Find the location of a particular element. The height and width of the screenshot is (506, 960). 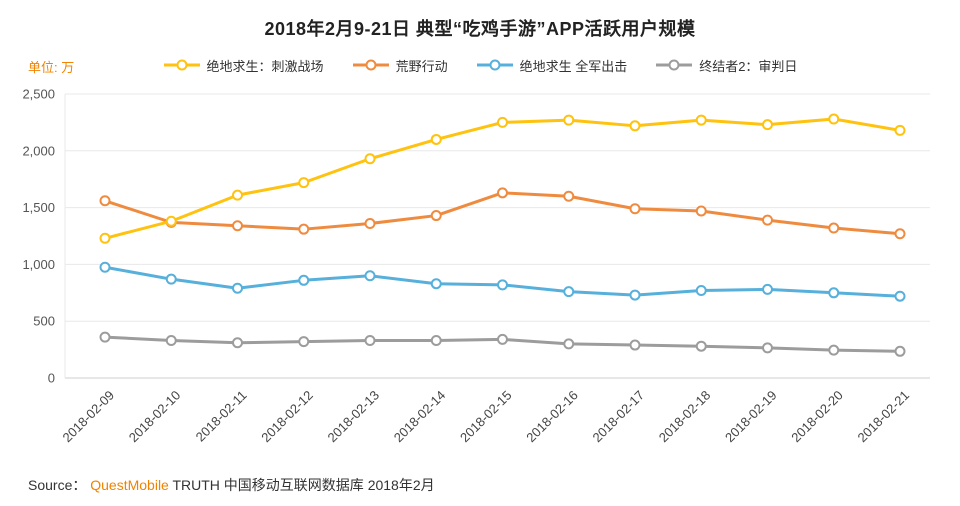

x-tick-label: 2018-02-10 is located at coordinates (155, 417).